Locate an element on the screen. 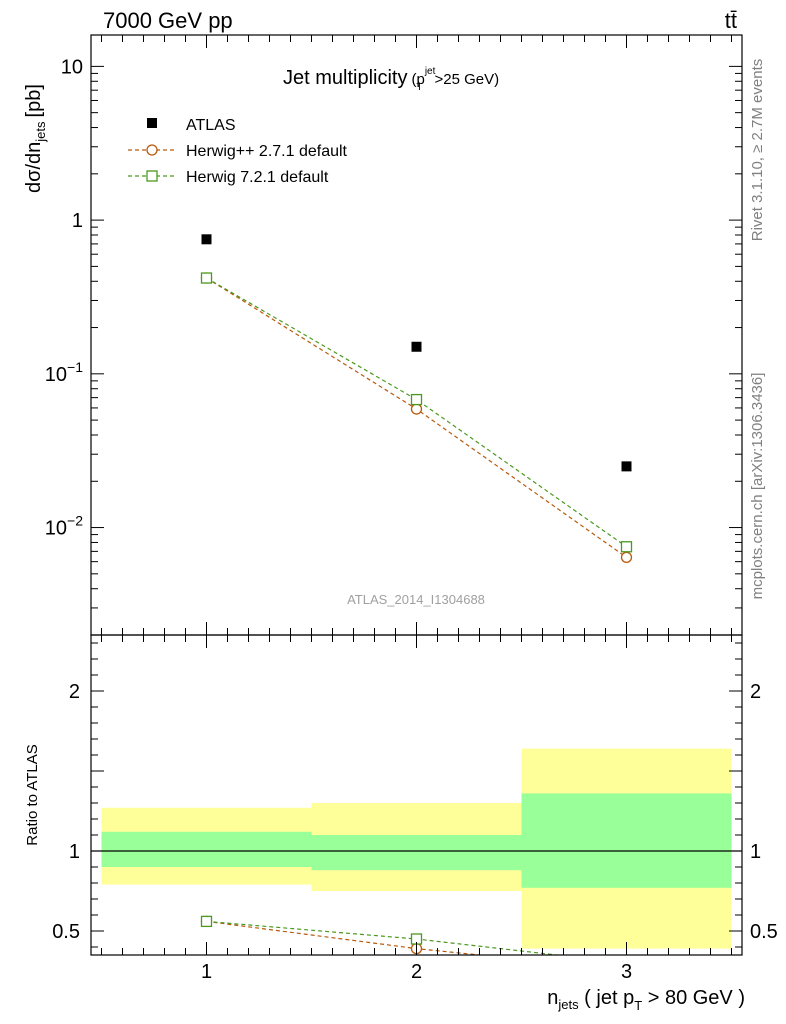 The width and height of the screenshot is (786, 1024). title-cut-sub: T is located at coordinates (419, 87).